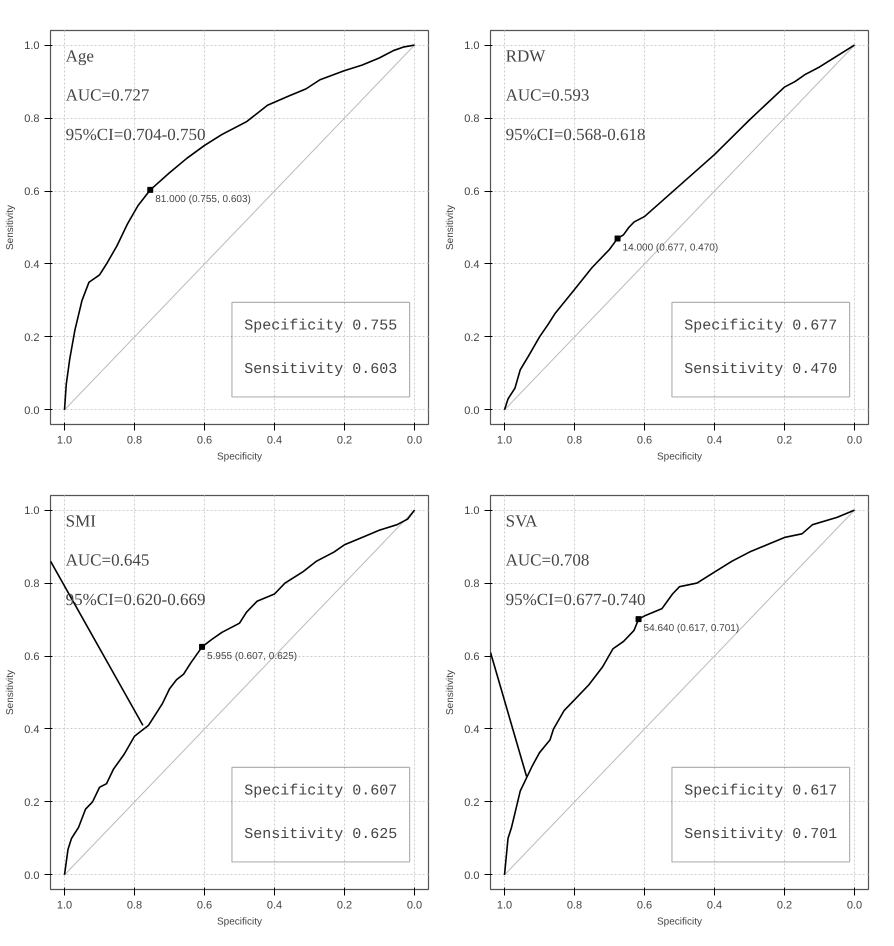 This screenshot has height=946, width=894. Describe the element at coordinates (761, 791) in the screenshot. I see `annotation: Specificity 0.617` at that location.